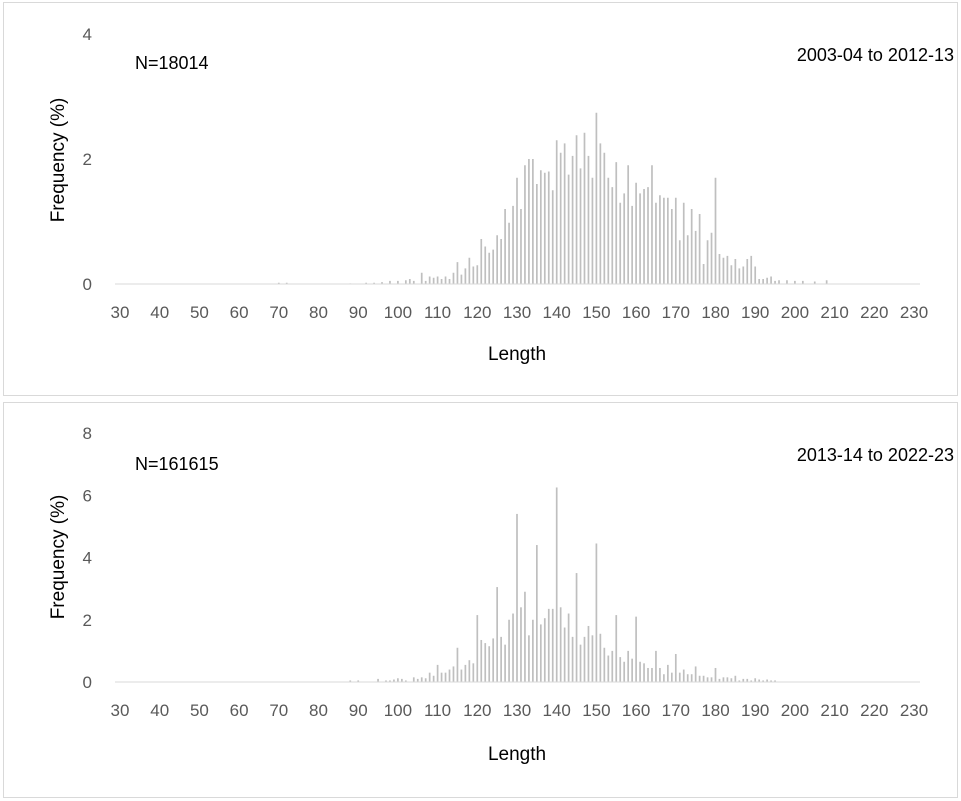 The height and width of the screenshot is (801, 961). I want to click on x-tick-label-bottom: 210, so click(834, 710).